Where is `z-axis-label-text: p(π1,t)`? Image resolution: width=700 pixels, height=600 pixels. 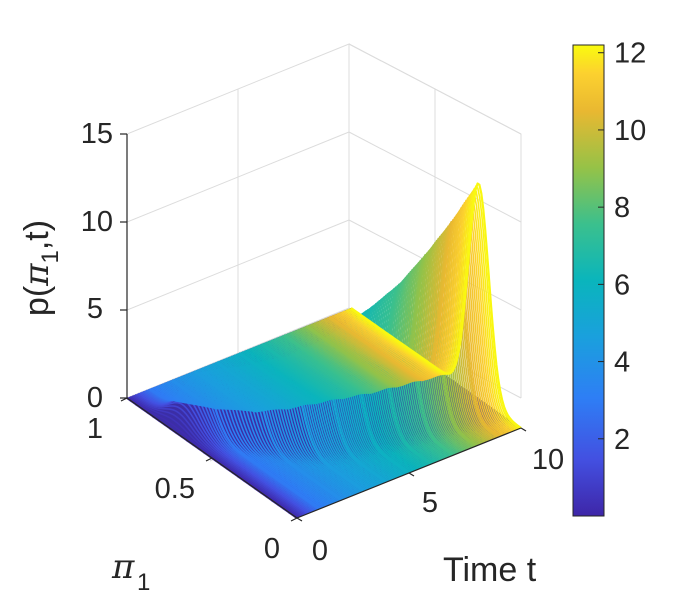 z-axis-label-text: p(π1,t) is located at coordinates (40, 268).